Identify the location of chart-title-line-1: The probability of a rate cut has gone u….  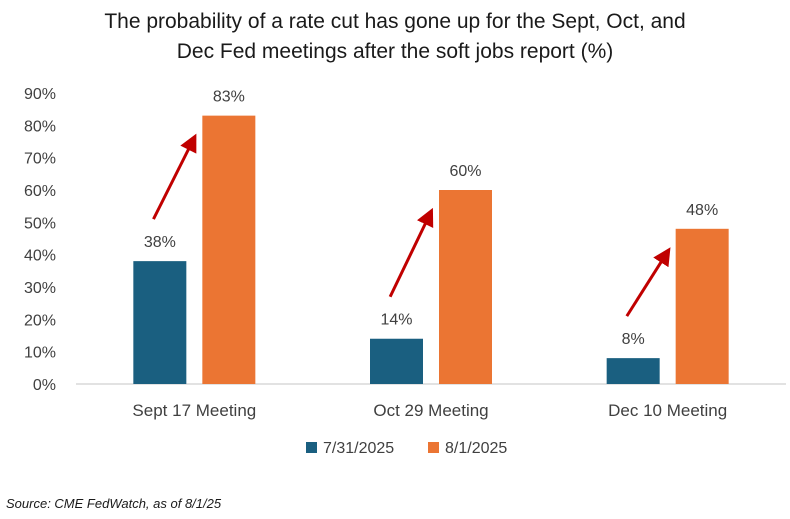
(395, 21).